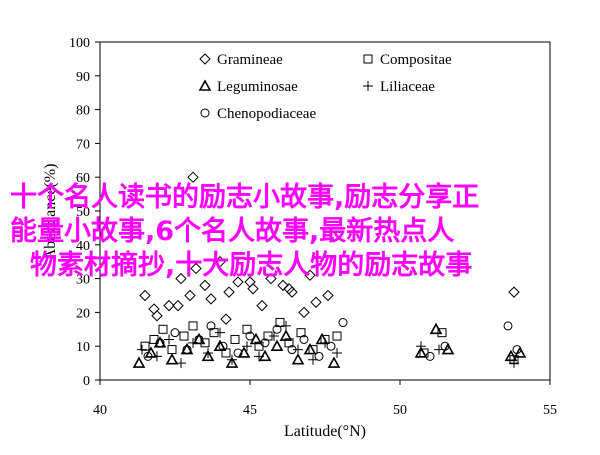  What do you see at coordinates (83, 144) in the screenshot?
I see `y-tick-label: 70` at bounding box center [83, 144].